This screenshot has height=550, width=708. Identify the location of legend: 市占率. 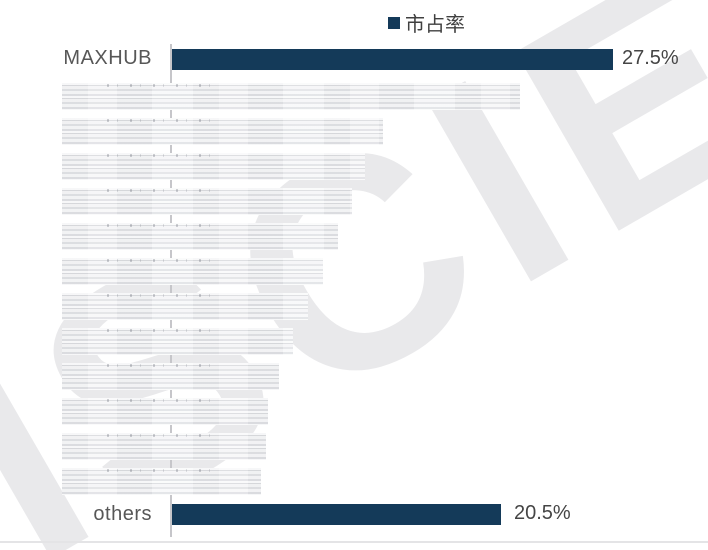
(426, 22).